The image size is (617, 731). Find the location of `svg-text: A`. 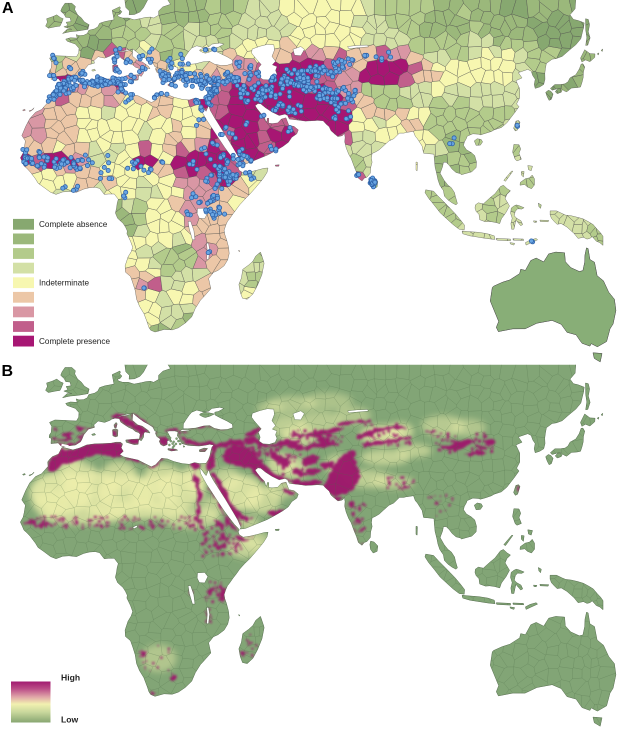

svg-text: A is located at coordinates (8, 8).